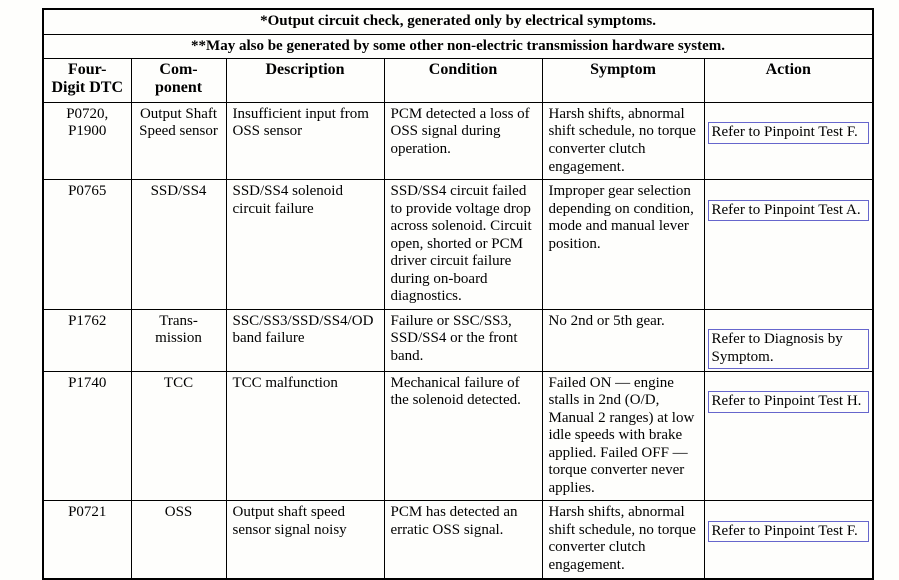 This screenshot has height=580, width=899. What do you see at coordinates (463, 540) in the screenshot?
I see `condition-cell: PCM has detected an erratic OSS signal.` at bounding box center [463, 540].